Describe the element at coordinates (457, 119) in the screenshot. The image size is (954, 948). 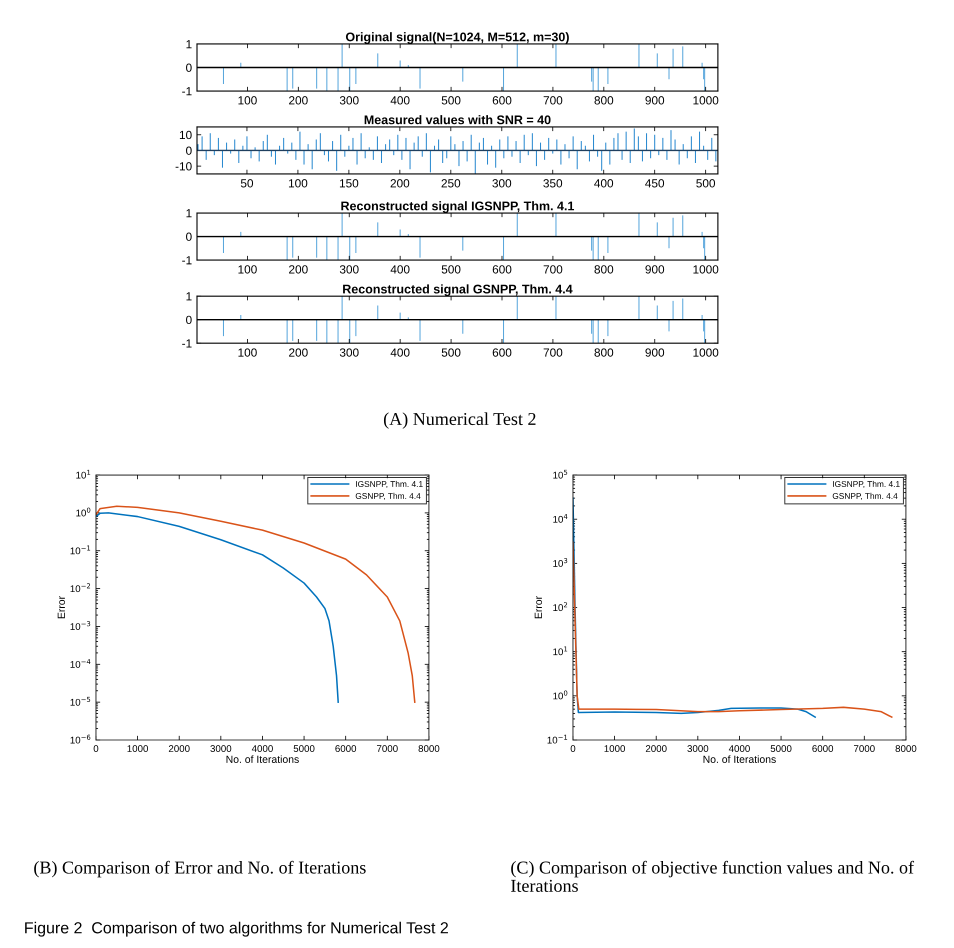
I see `chart-title: Measured values with SNR = 40` at that location.